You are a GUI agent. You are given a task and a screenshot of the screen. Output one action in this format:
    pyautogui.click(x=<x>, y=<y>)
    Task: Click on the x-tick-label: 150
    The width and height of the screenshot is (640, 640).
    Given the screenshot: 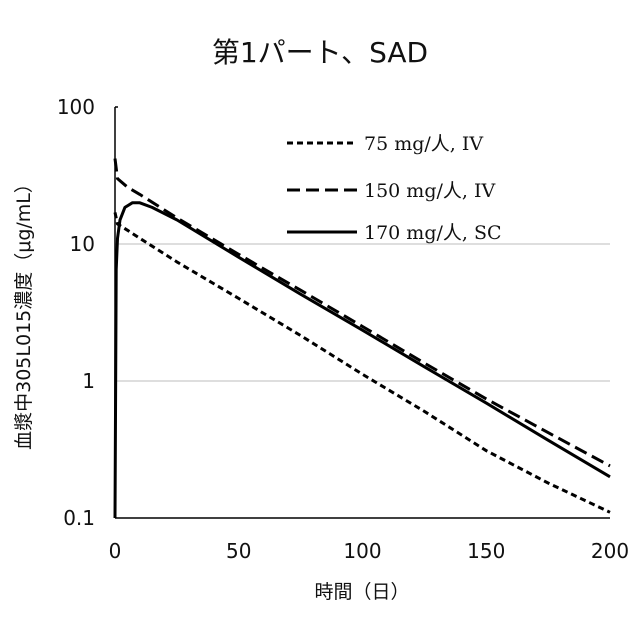 What is the action you would take?
    pyautogui.click(x=486, y=551)
    